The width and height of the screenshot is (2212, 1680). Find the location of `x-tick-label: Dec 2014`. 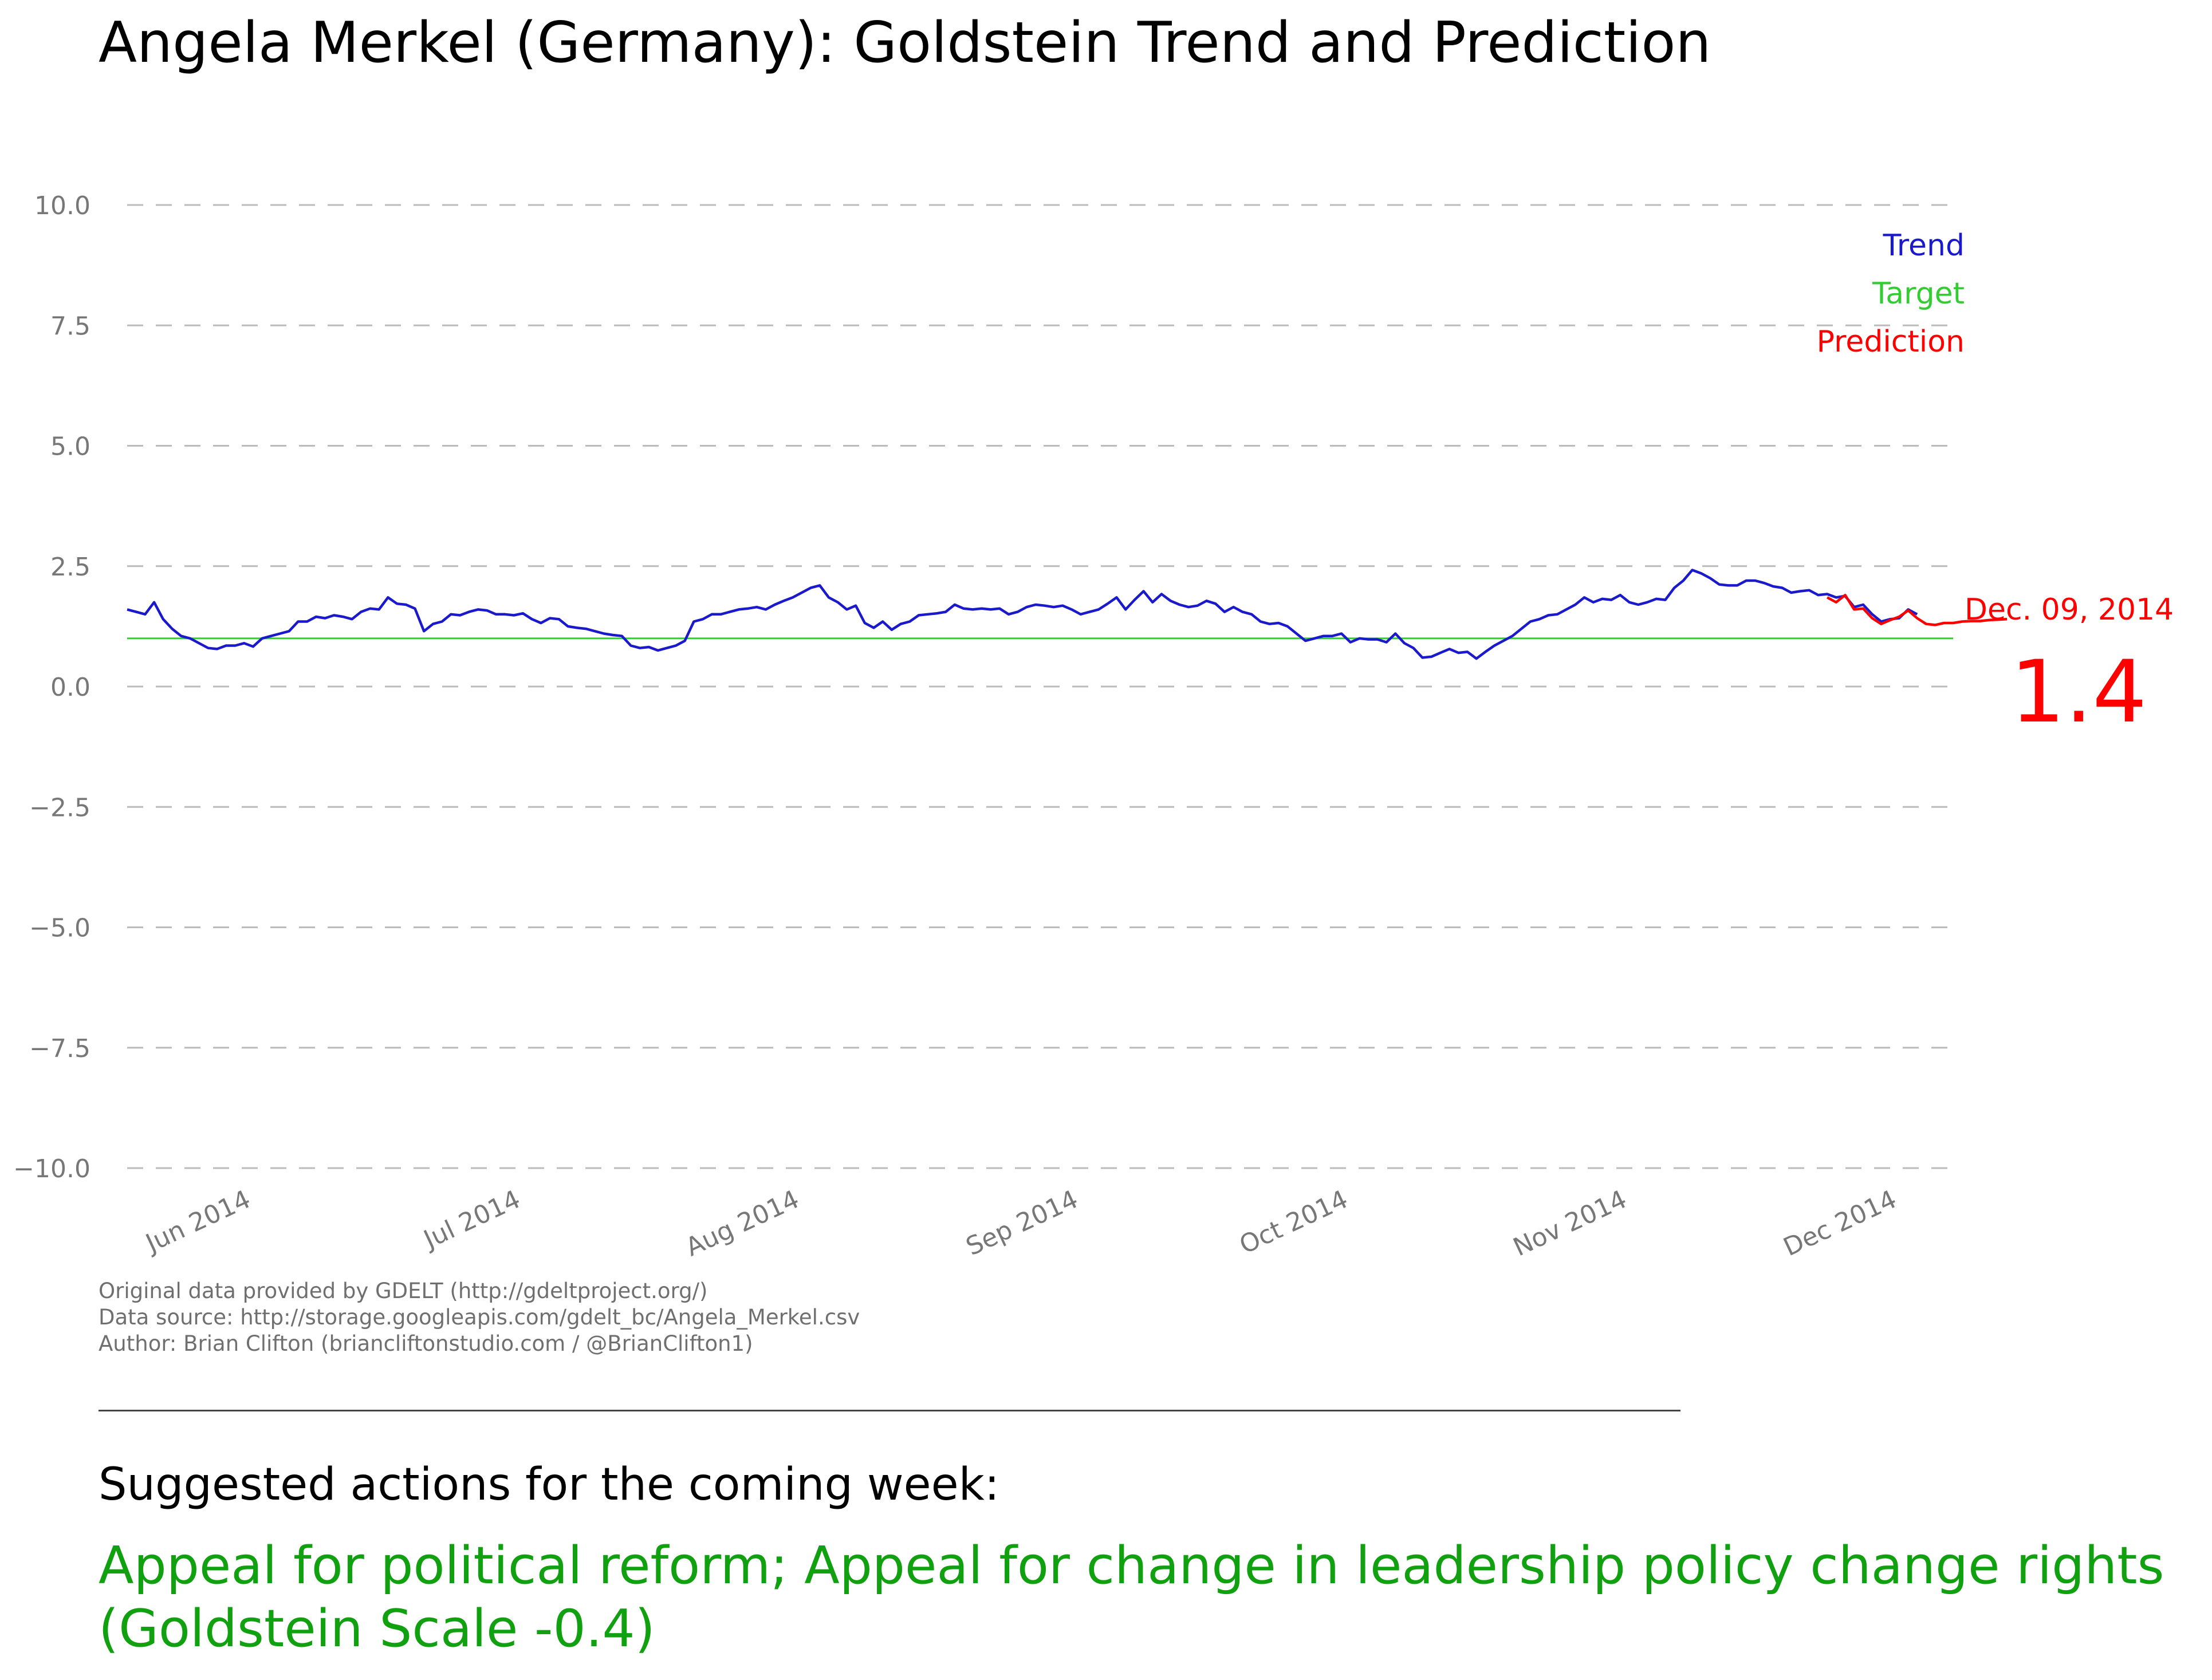

x-tick-label: Dec 2014 is located at coordinates (1840, 1222).